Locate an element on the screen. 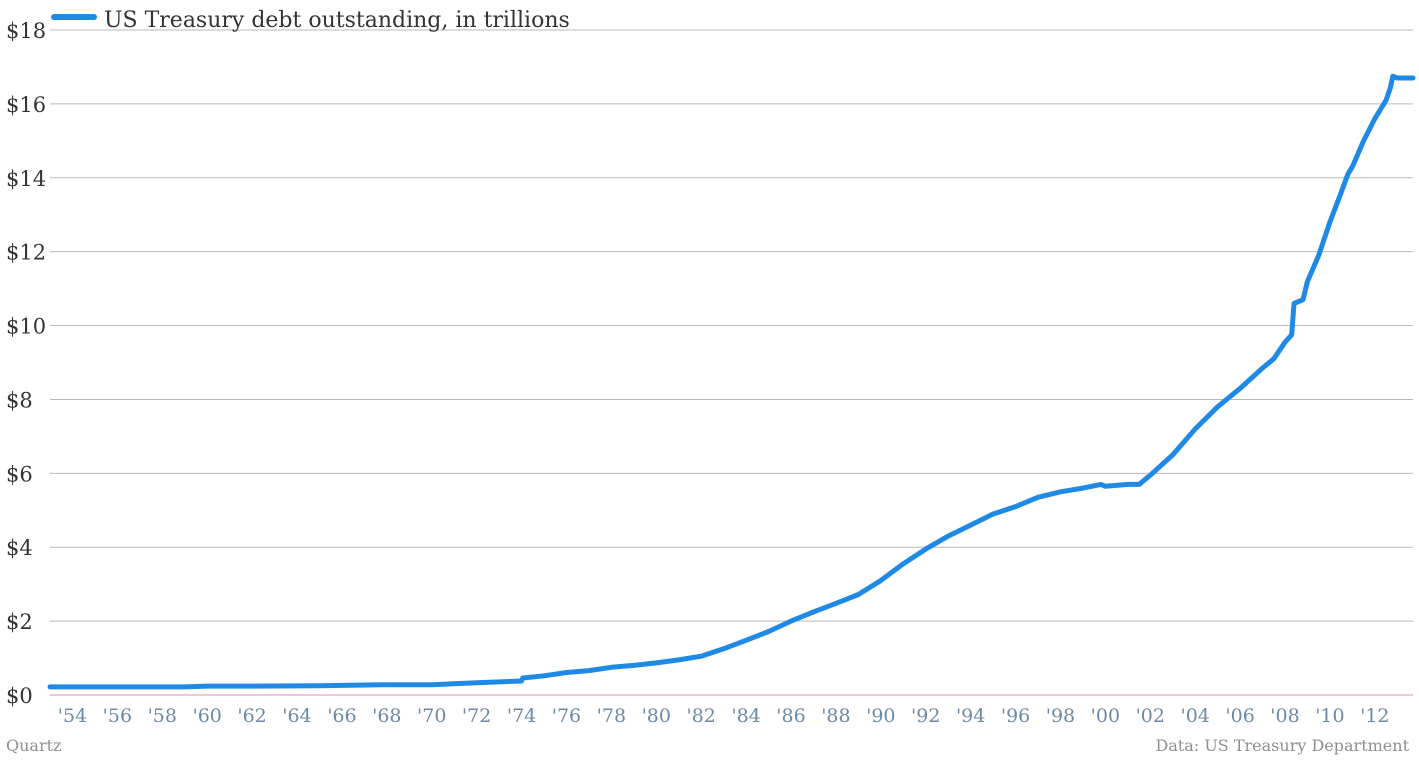 This screenshot has height=761, width=1419. y-tick-label: $14 is located at coordinates (26, 179).